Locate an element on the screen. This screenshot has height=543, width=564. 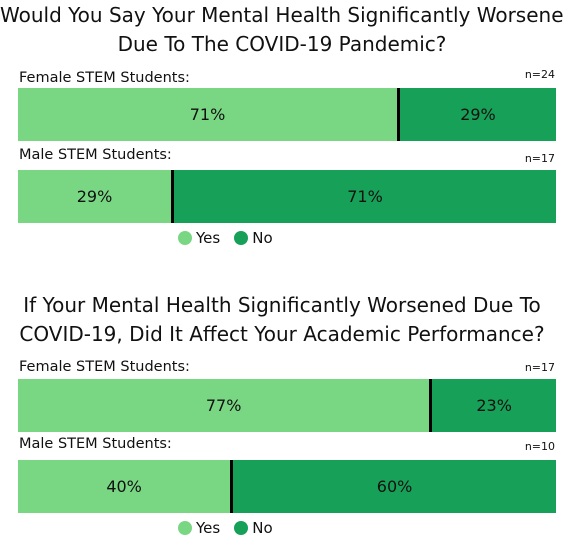
chart2-female-no-segment: 23% is located at coordinates (494, 405).